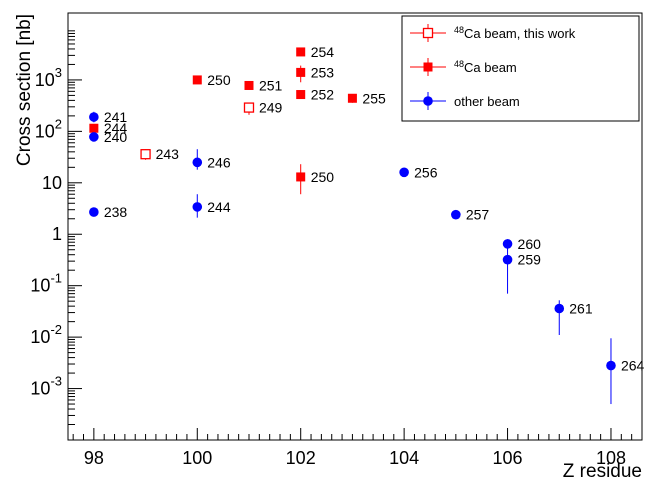 This screenshot has width=657, height=485. Describe the element at coordinates (602, 471) in the screenshot. I see `x-axis-title: Z residue` at that location.